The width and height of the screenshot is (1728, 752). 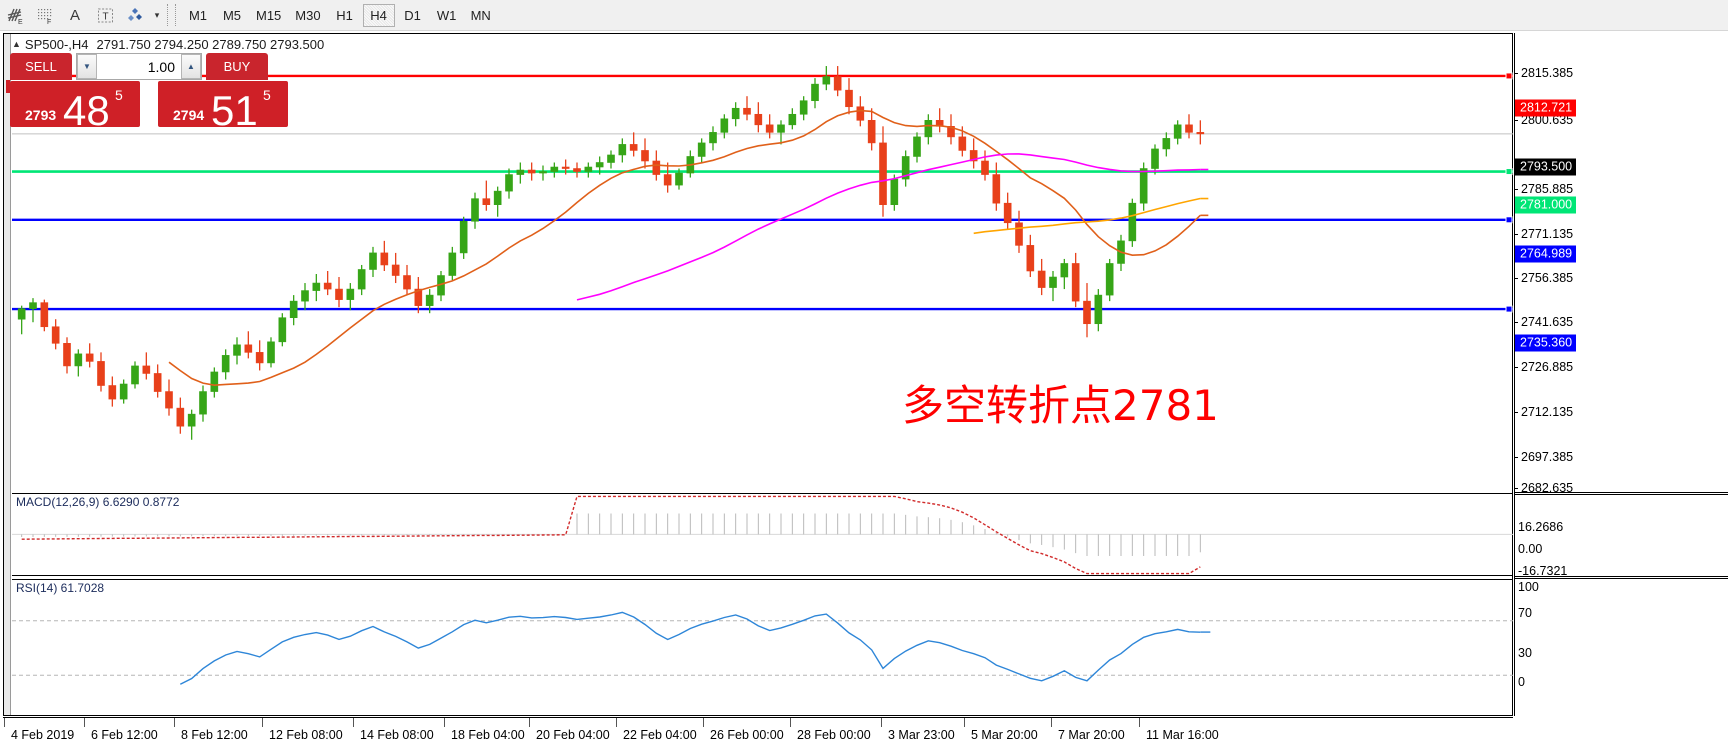 I want to click on time-axis-label-text: 14 Feb 08:00, so click(x=397, y=735).